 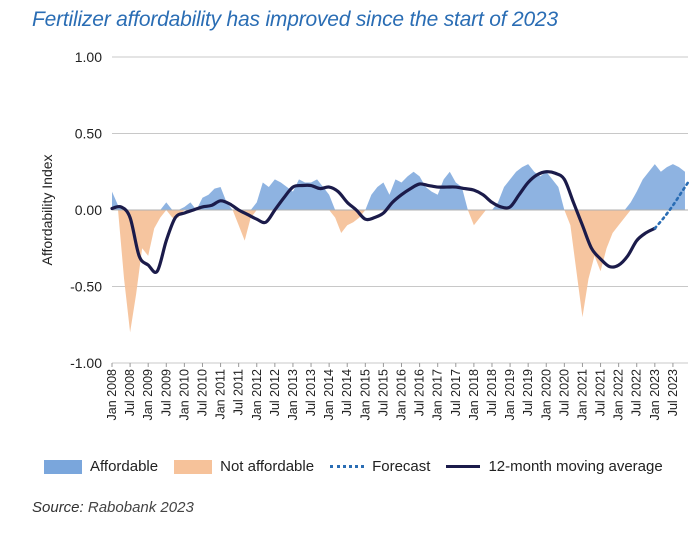 I want to click on x-tick-label: Jul 2017, so click(x=456, y=392).